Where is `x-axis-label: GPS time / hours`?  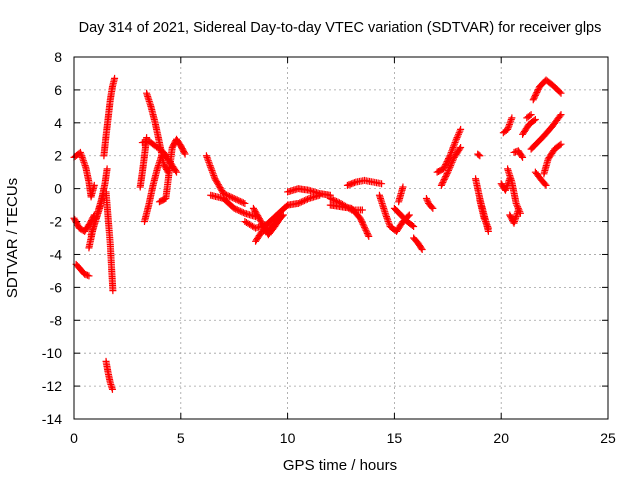 x-axis-label: GPS time / hours is located at coordinates (340, 465).